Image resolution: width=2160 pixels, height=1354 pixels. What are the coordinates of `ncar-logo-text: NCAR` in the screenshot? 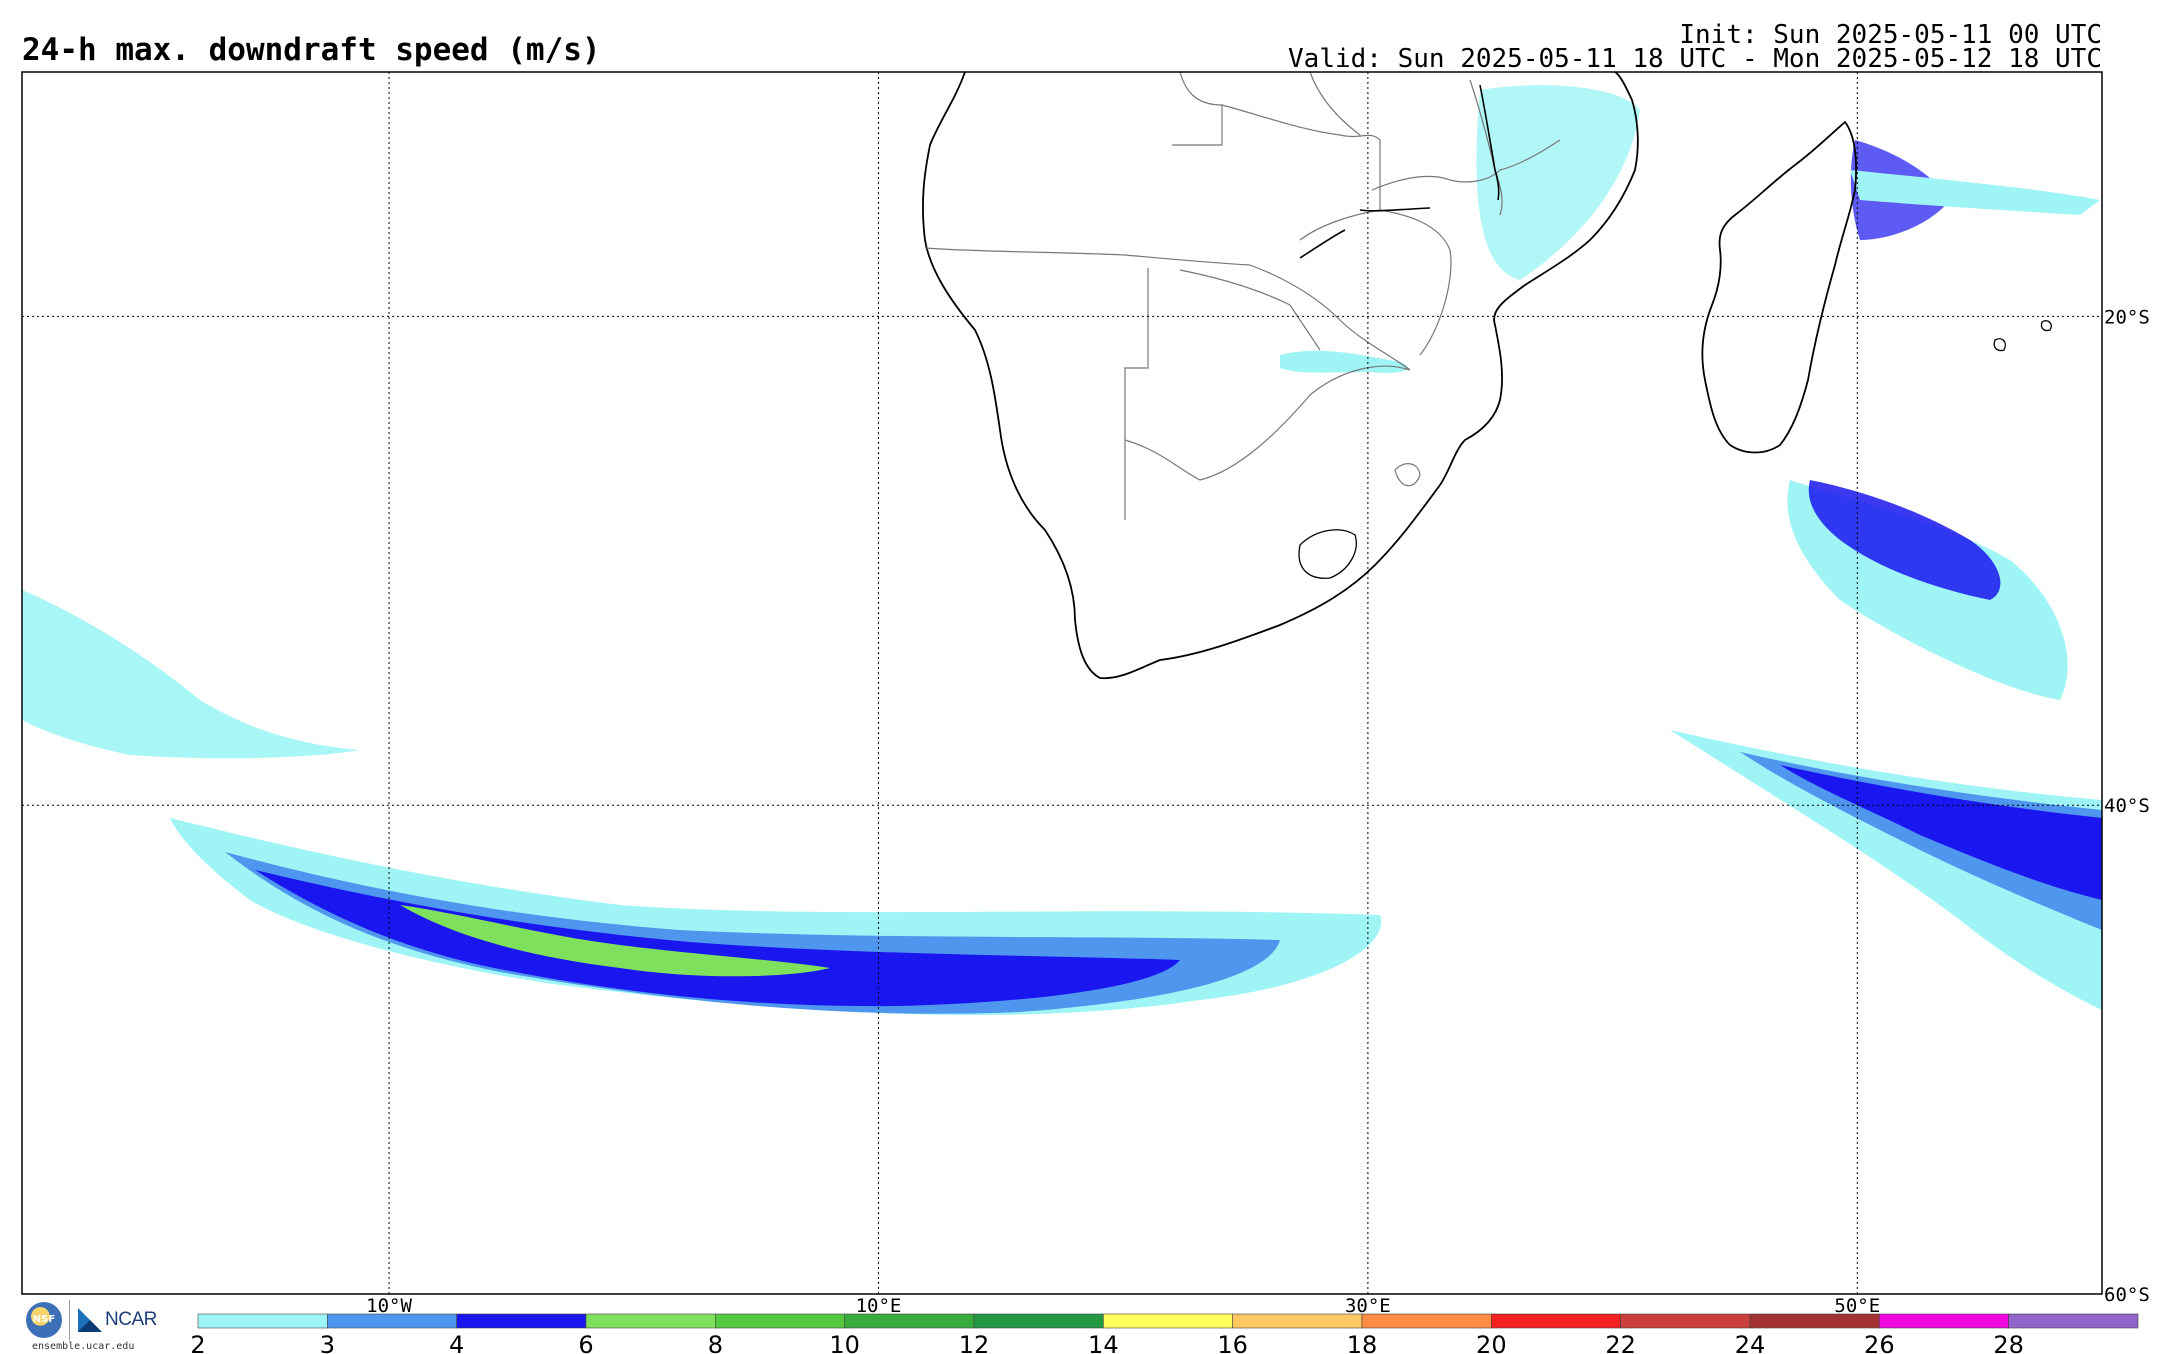 It's located at (131, 1319).